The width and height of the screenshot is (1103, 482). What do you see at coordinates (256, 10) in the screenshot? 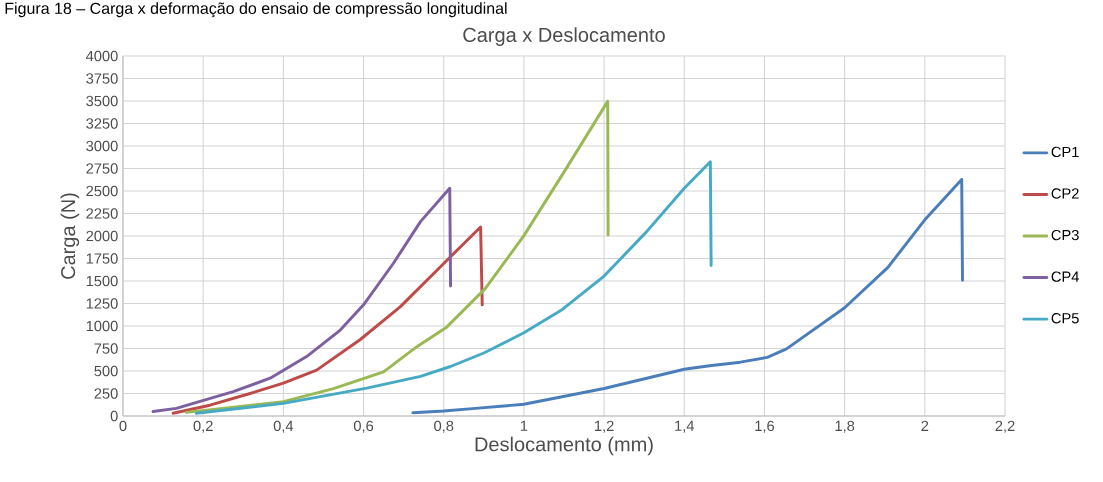
I see `text: Figura 18 – Carga x deformação do ensaio de compressão longitudinal` at bounding box center [256, 10].